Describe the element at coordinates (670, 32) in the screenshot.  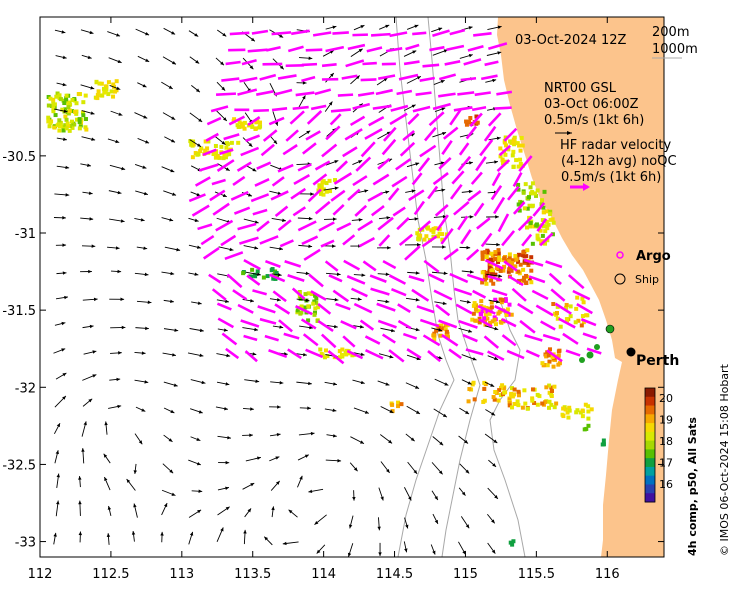
I see `contour-200-label: 200m` at that location.